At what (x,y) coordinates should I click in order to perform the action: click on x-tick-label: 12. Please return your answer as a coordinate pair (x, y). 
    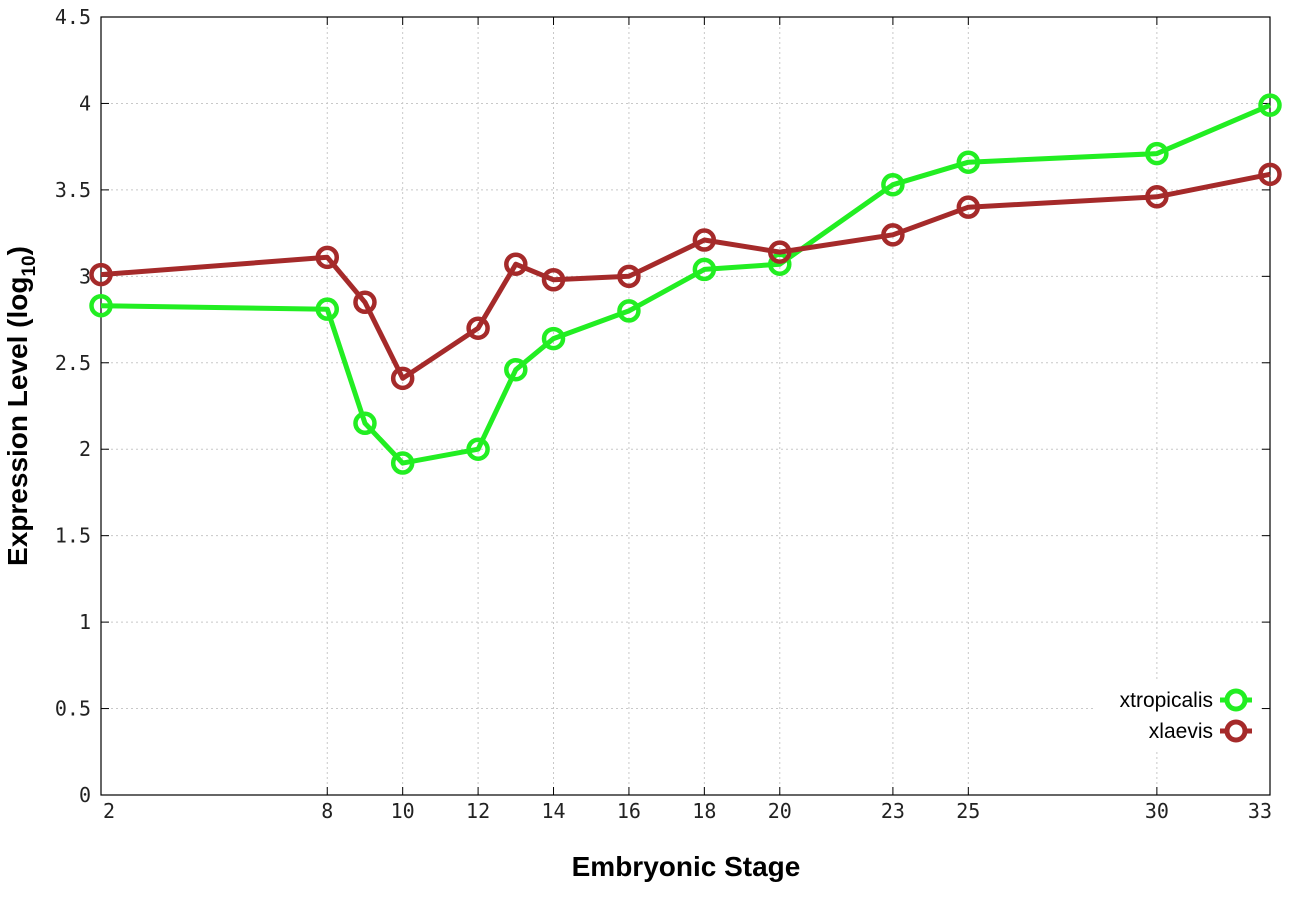
    Looking at the image, I should click on (478, 811).